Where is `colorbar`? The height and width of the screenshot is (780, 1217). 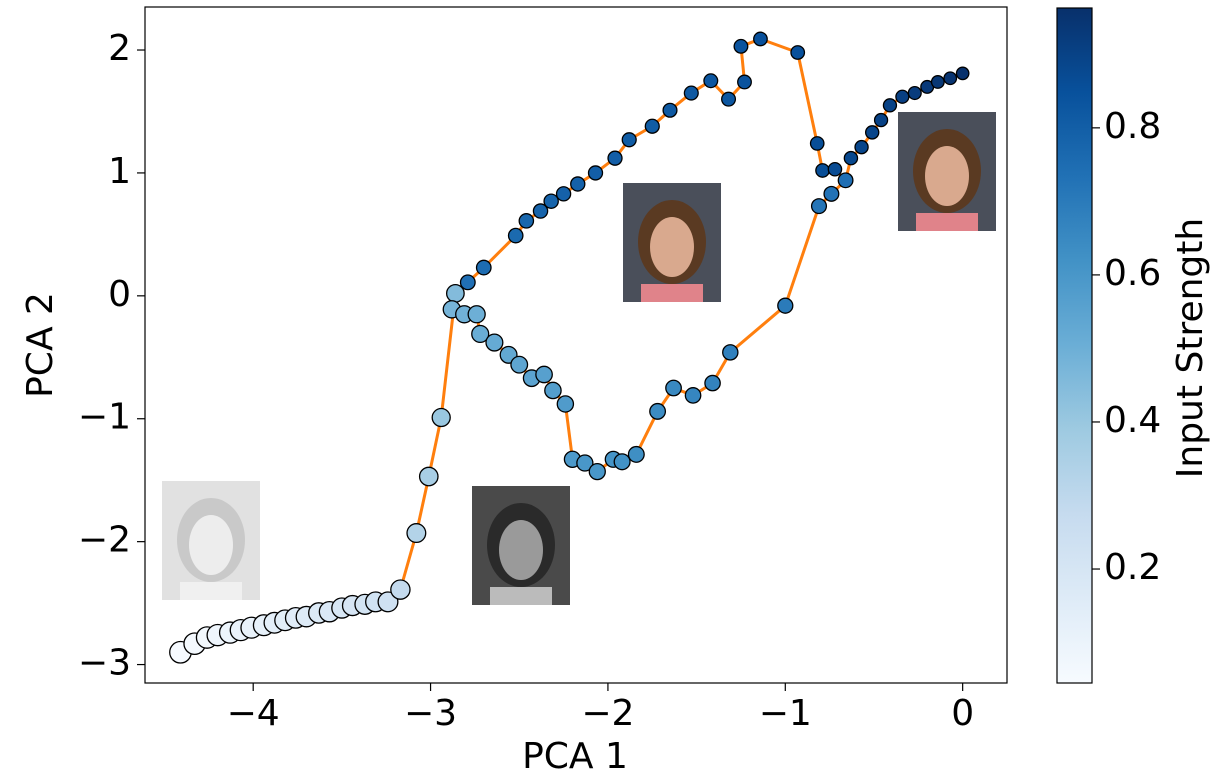
colorbar is located at coordinates (1074, 345).